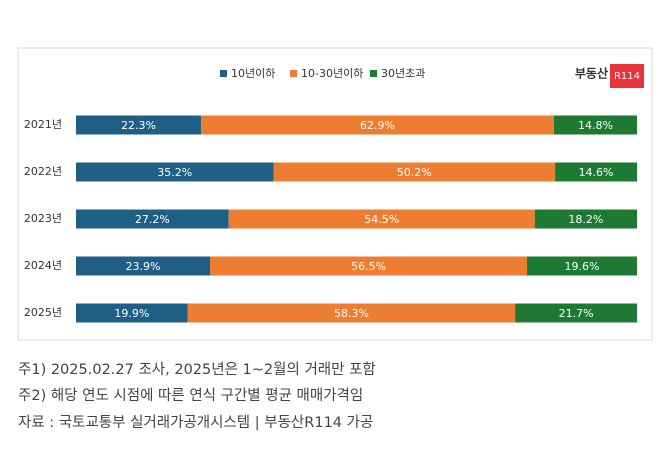 The image size is (670, 457). I want to click on note: 자료 : 국토교통부 실거래가공개시스템 | 부동산R114 가공, so click(196, 423).